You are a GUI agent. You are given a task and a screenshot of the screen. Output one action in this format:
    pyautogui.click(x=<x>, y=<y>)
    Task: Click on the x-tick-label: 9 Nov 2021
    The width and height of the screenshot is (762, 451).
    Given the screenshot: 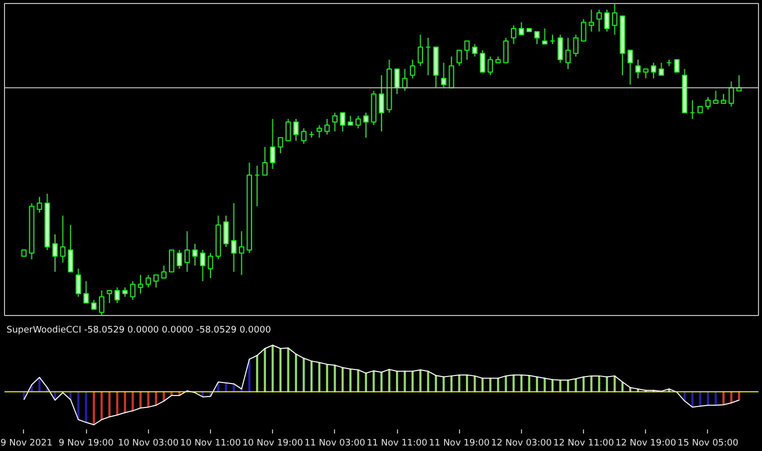 What is the action you would take?
    pyautogui.click(x=26, y=443)
    